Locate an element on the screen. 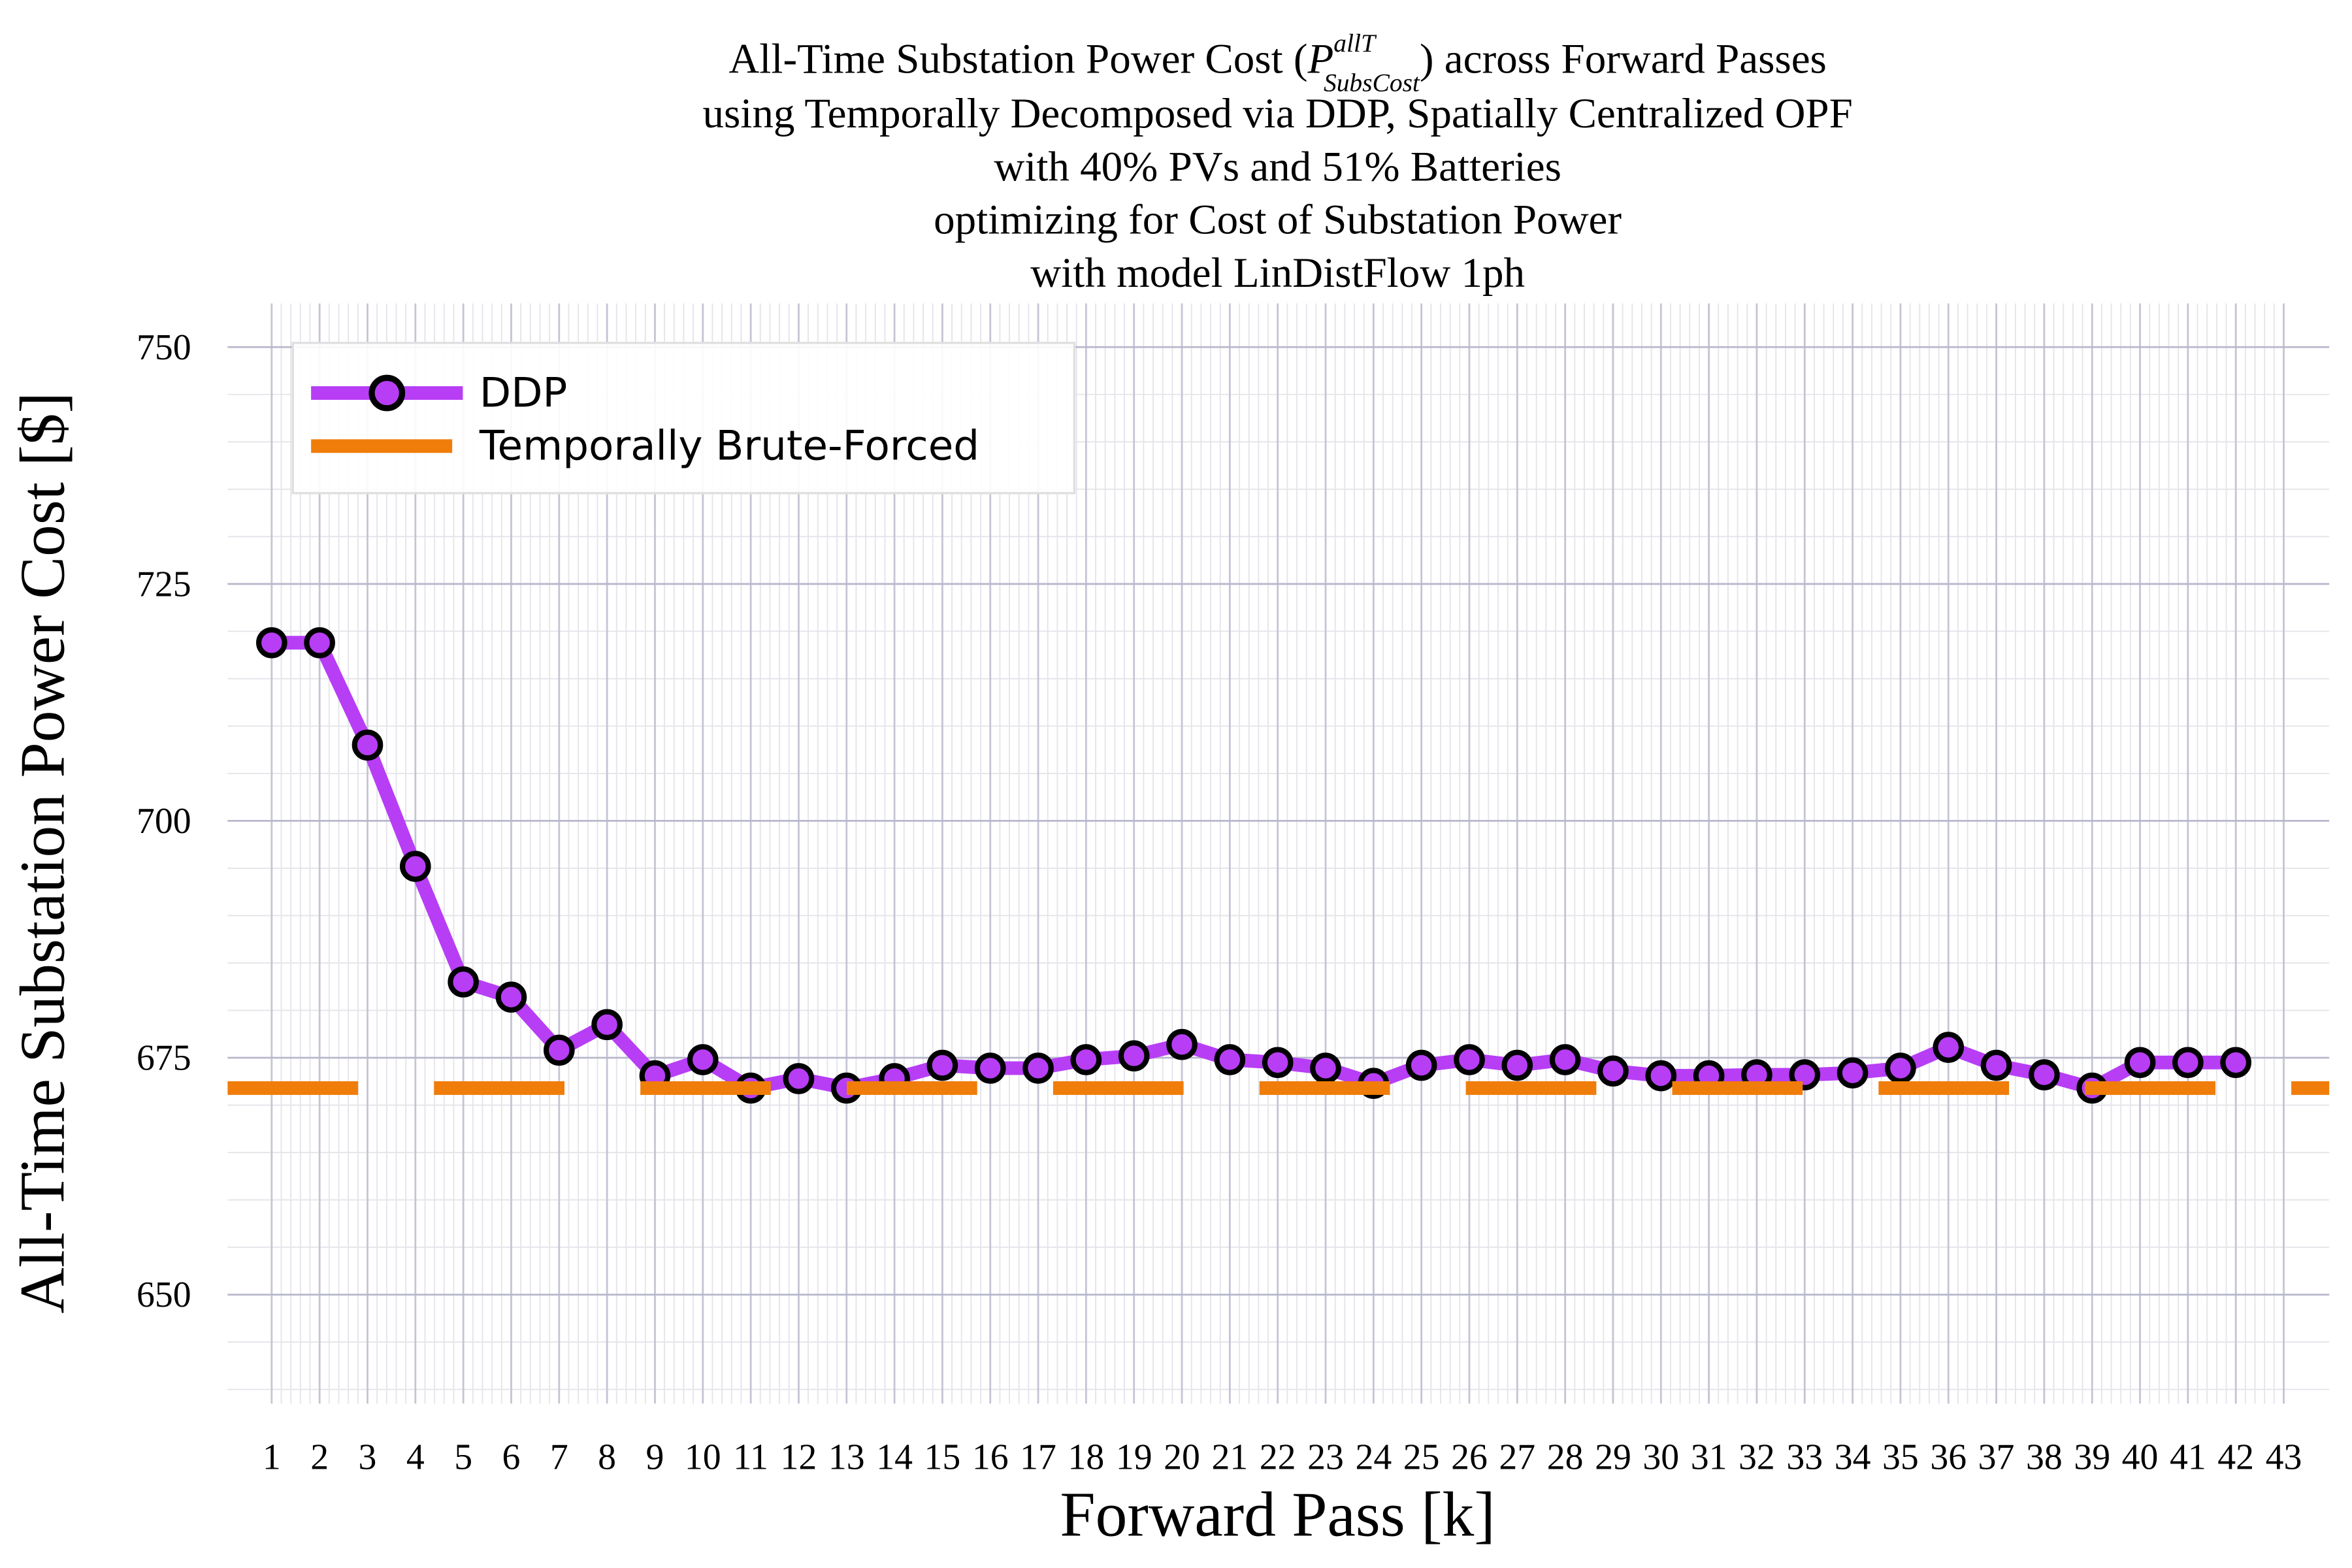 The height and width of the screenshot is (1568, 2352). x-tick-label: 28 is located at coordinates (1565, 1457).